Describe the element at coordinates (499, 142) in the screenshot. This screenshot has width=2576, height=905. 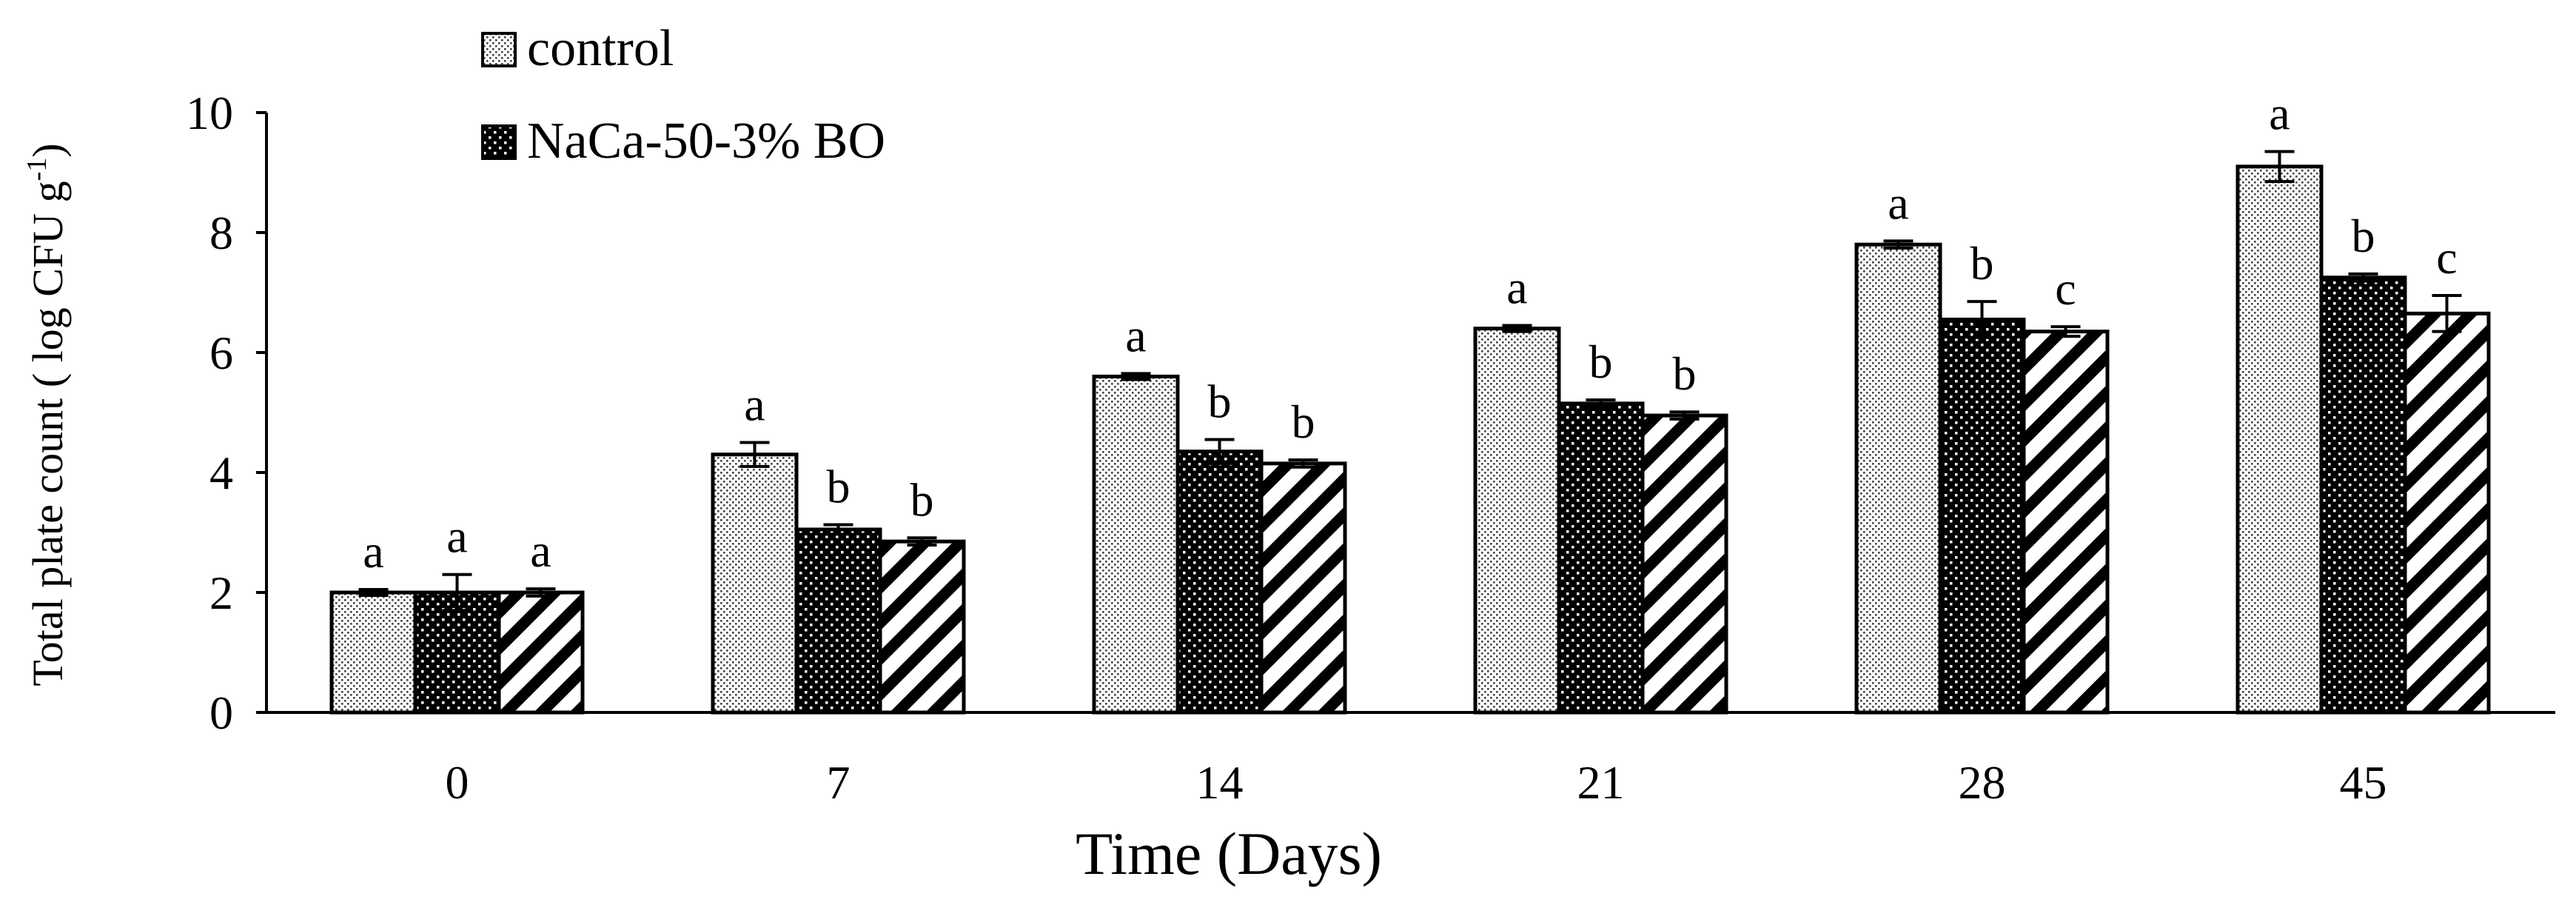
I see `legend-swatch-naca` at that location.